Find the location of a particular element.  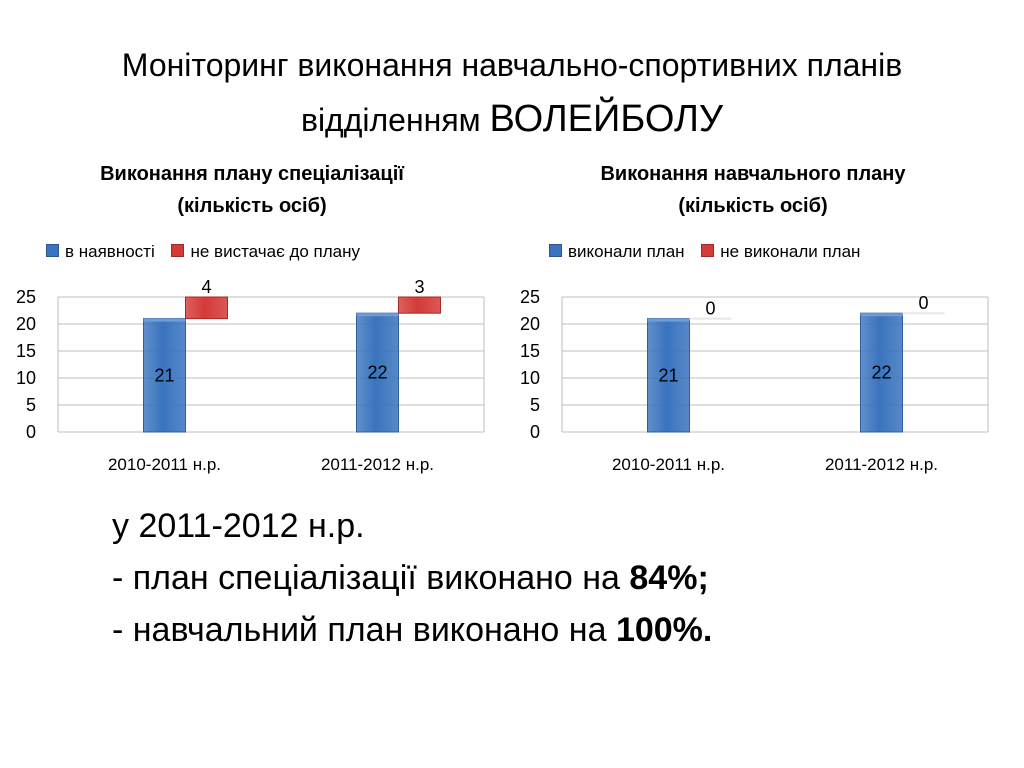

summary-line3: - навчальний план виконано на 100%. is located at coordinates (412, 630).